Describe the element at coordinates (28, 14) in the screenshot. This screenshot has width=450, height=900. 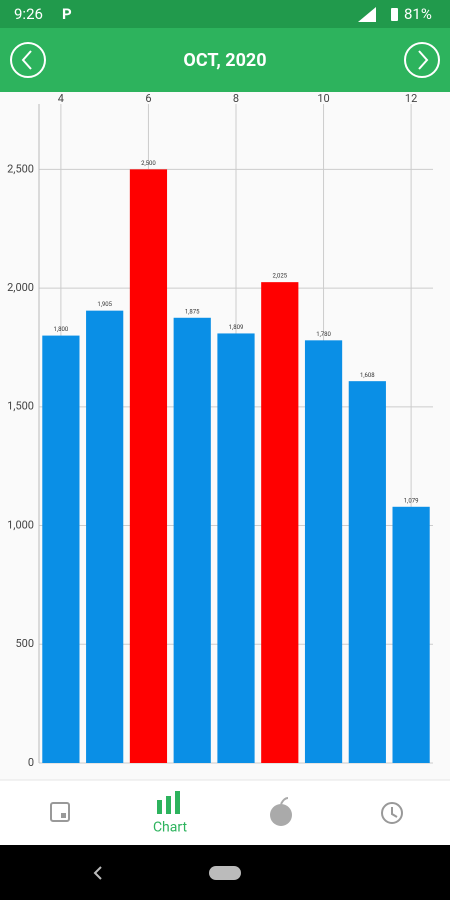
I see `status-time: 9:26` at that location.